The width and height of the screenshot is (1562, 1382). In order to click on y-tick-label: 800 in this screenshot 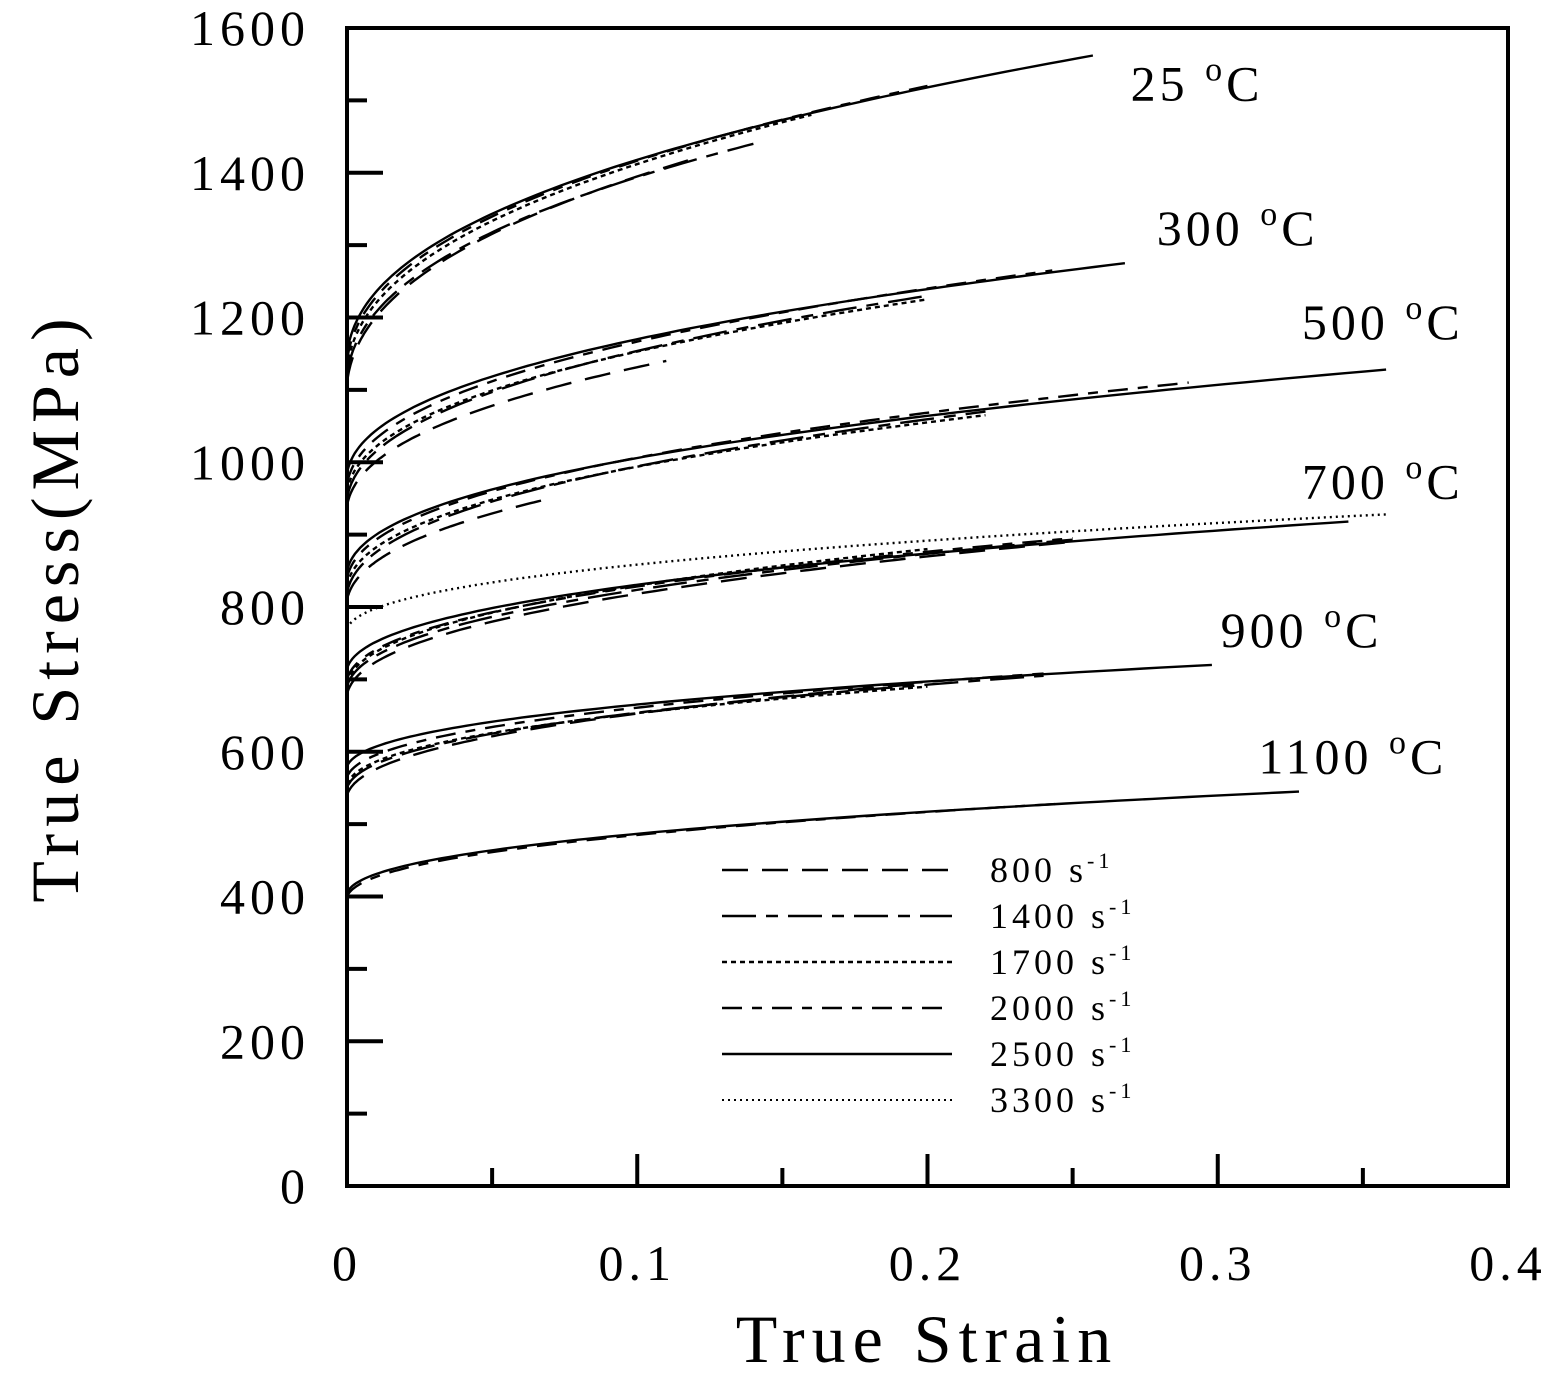, I will do `click(265, 607)`.